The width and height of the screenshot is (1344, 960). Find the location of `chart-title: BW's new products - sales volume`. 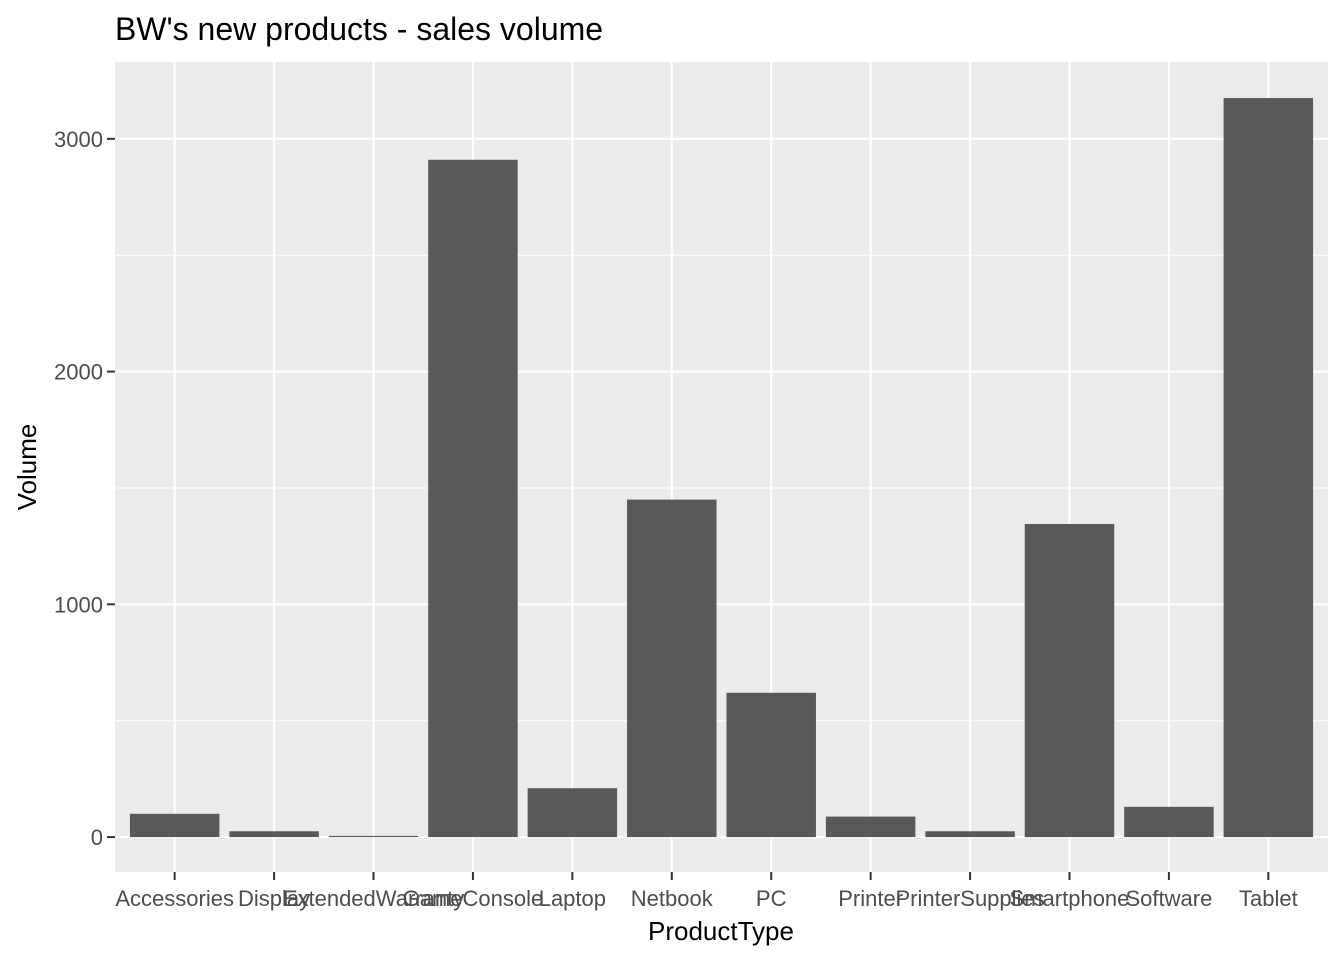

chart-title: BW's new products - sales volume is located at coordinates (359, 29).